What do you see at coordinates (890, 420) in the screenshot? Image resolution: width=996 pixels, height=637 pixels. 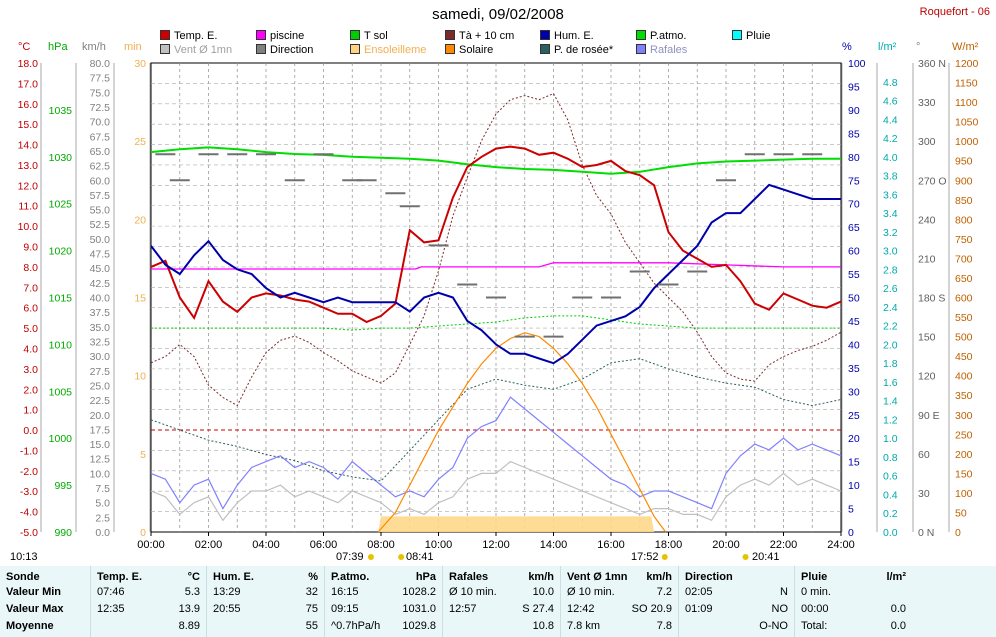 I see `y-tick-label-lm2: 1.2` at bounding box center [890, 420].